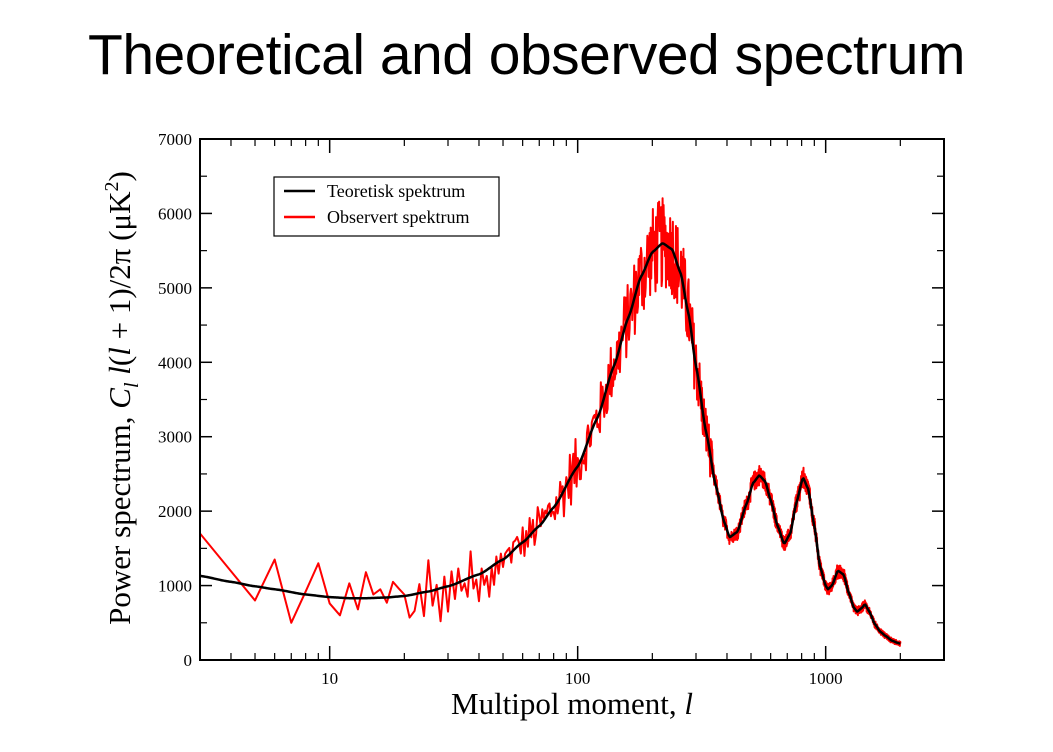 The width and height of the screenshot is (1053, 752). Describe the element at coordinates (175, 511) in the screenshot. I see `y-tick-label: 2000` at that location.